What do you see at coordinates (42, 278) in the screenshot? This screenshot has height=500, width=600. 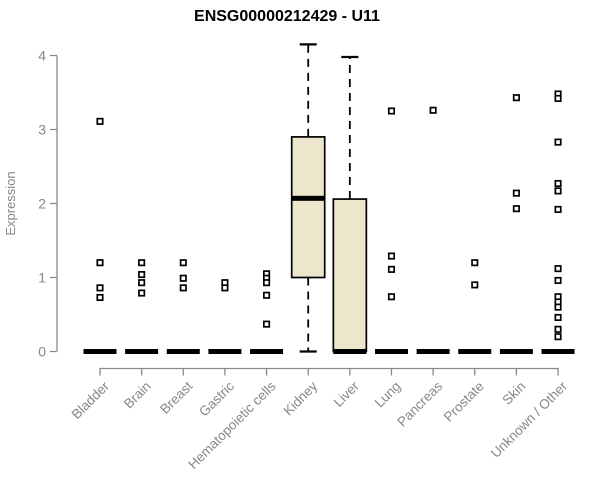 I see `y-tick-label: 1` at bounding box center [42, 278].